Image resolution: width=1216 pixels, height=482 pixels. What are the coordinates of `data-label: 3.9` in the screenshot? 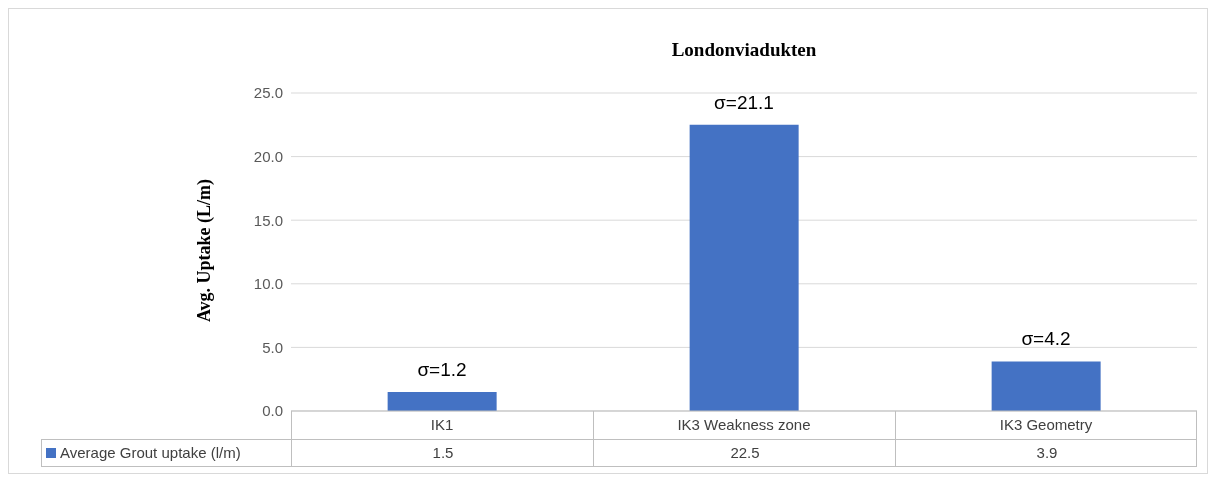 It's located at (1047, 452).